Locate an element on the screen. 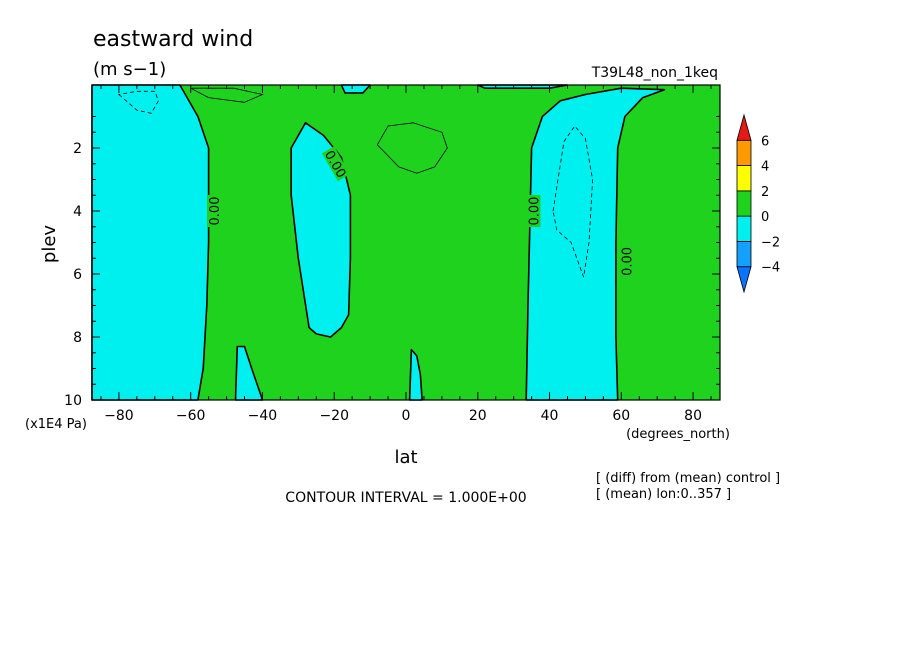  x-tick-label: 80 is located at coordinates (693, 416).